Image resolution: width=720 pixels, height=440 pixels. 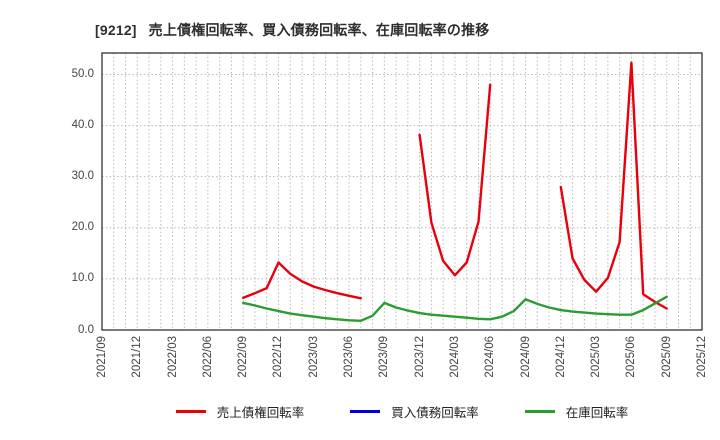 What do you see at coordinates (666, 357) in the screenshot?
I see `x-tick-label: 2025/09` at bounding box center [666, 357].